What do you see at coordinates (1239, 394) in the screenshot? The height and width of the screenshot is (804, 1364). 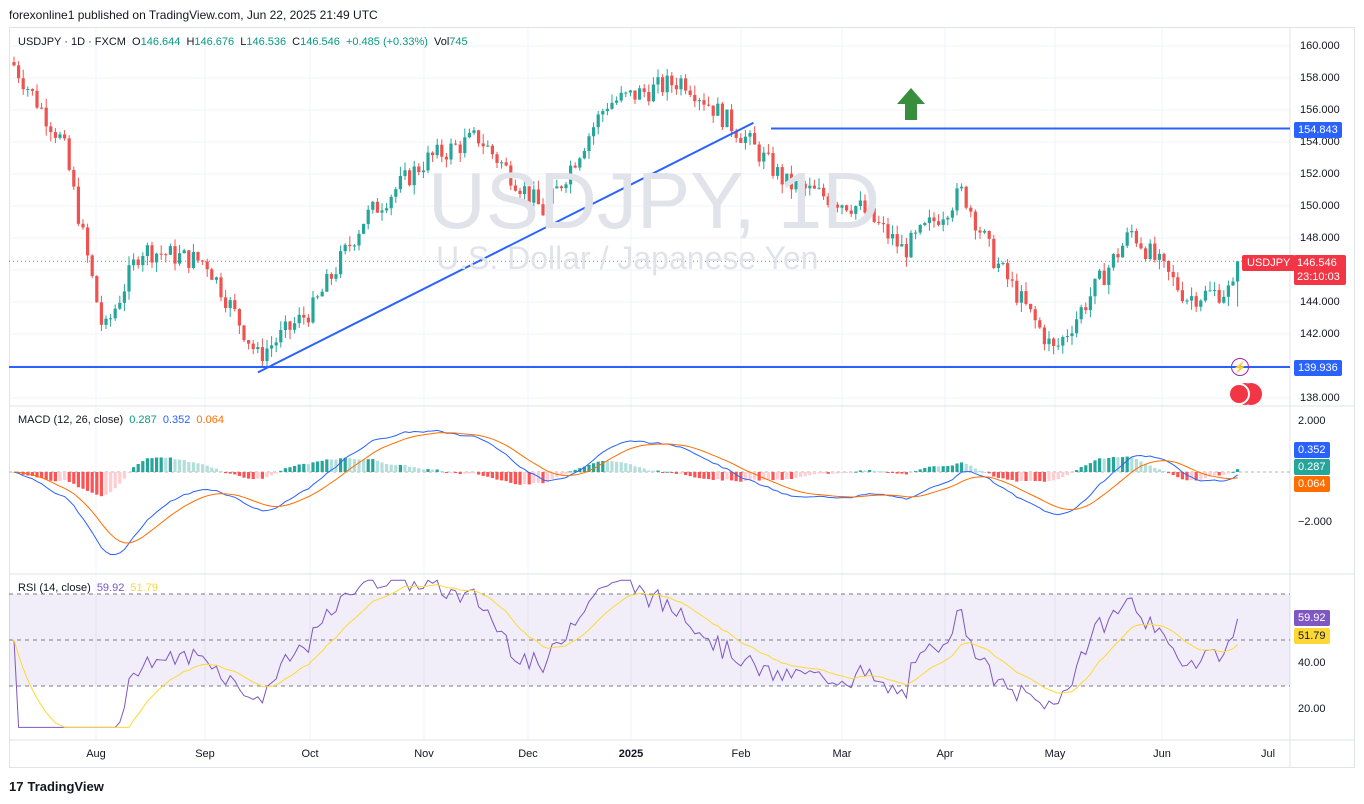 I see `us-flag-icon` at bounding box center [1239, 394].